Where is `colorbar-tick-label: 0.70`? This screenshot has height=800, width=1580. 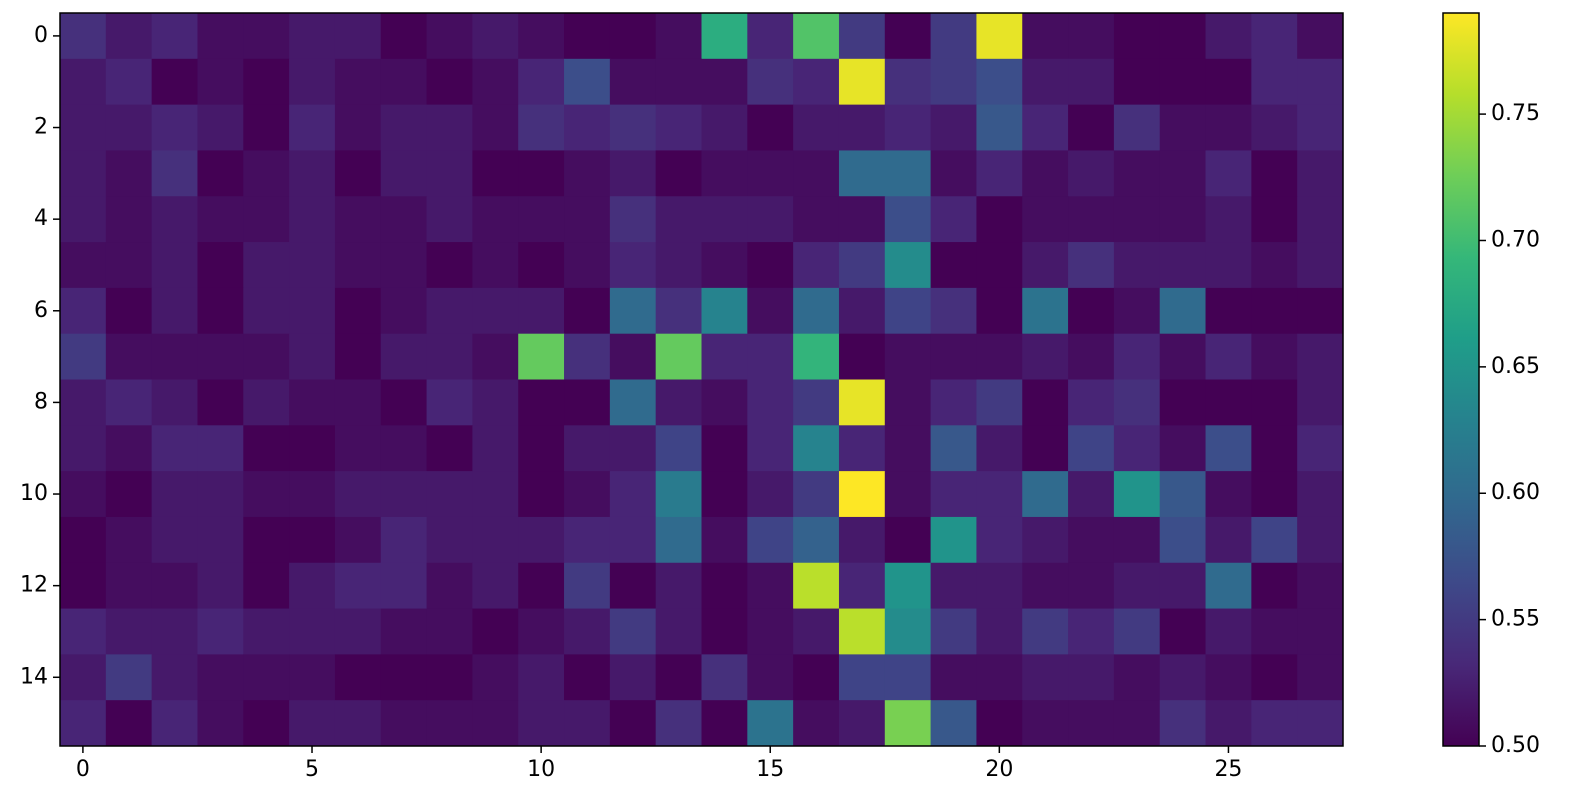
colorbar-tick-label: 0.70 is located at coordinates (1515, 239).